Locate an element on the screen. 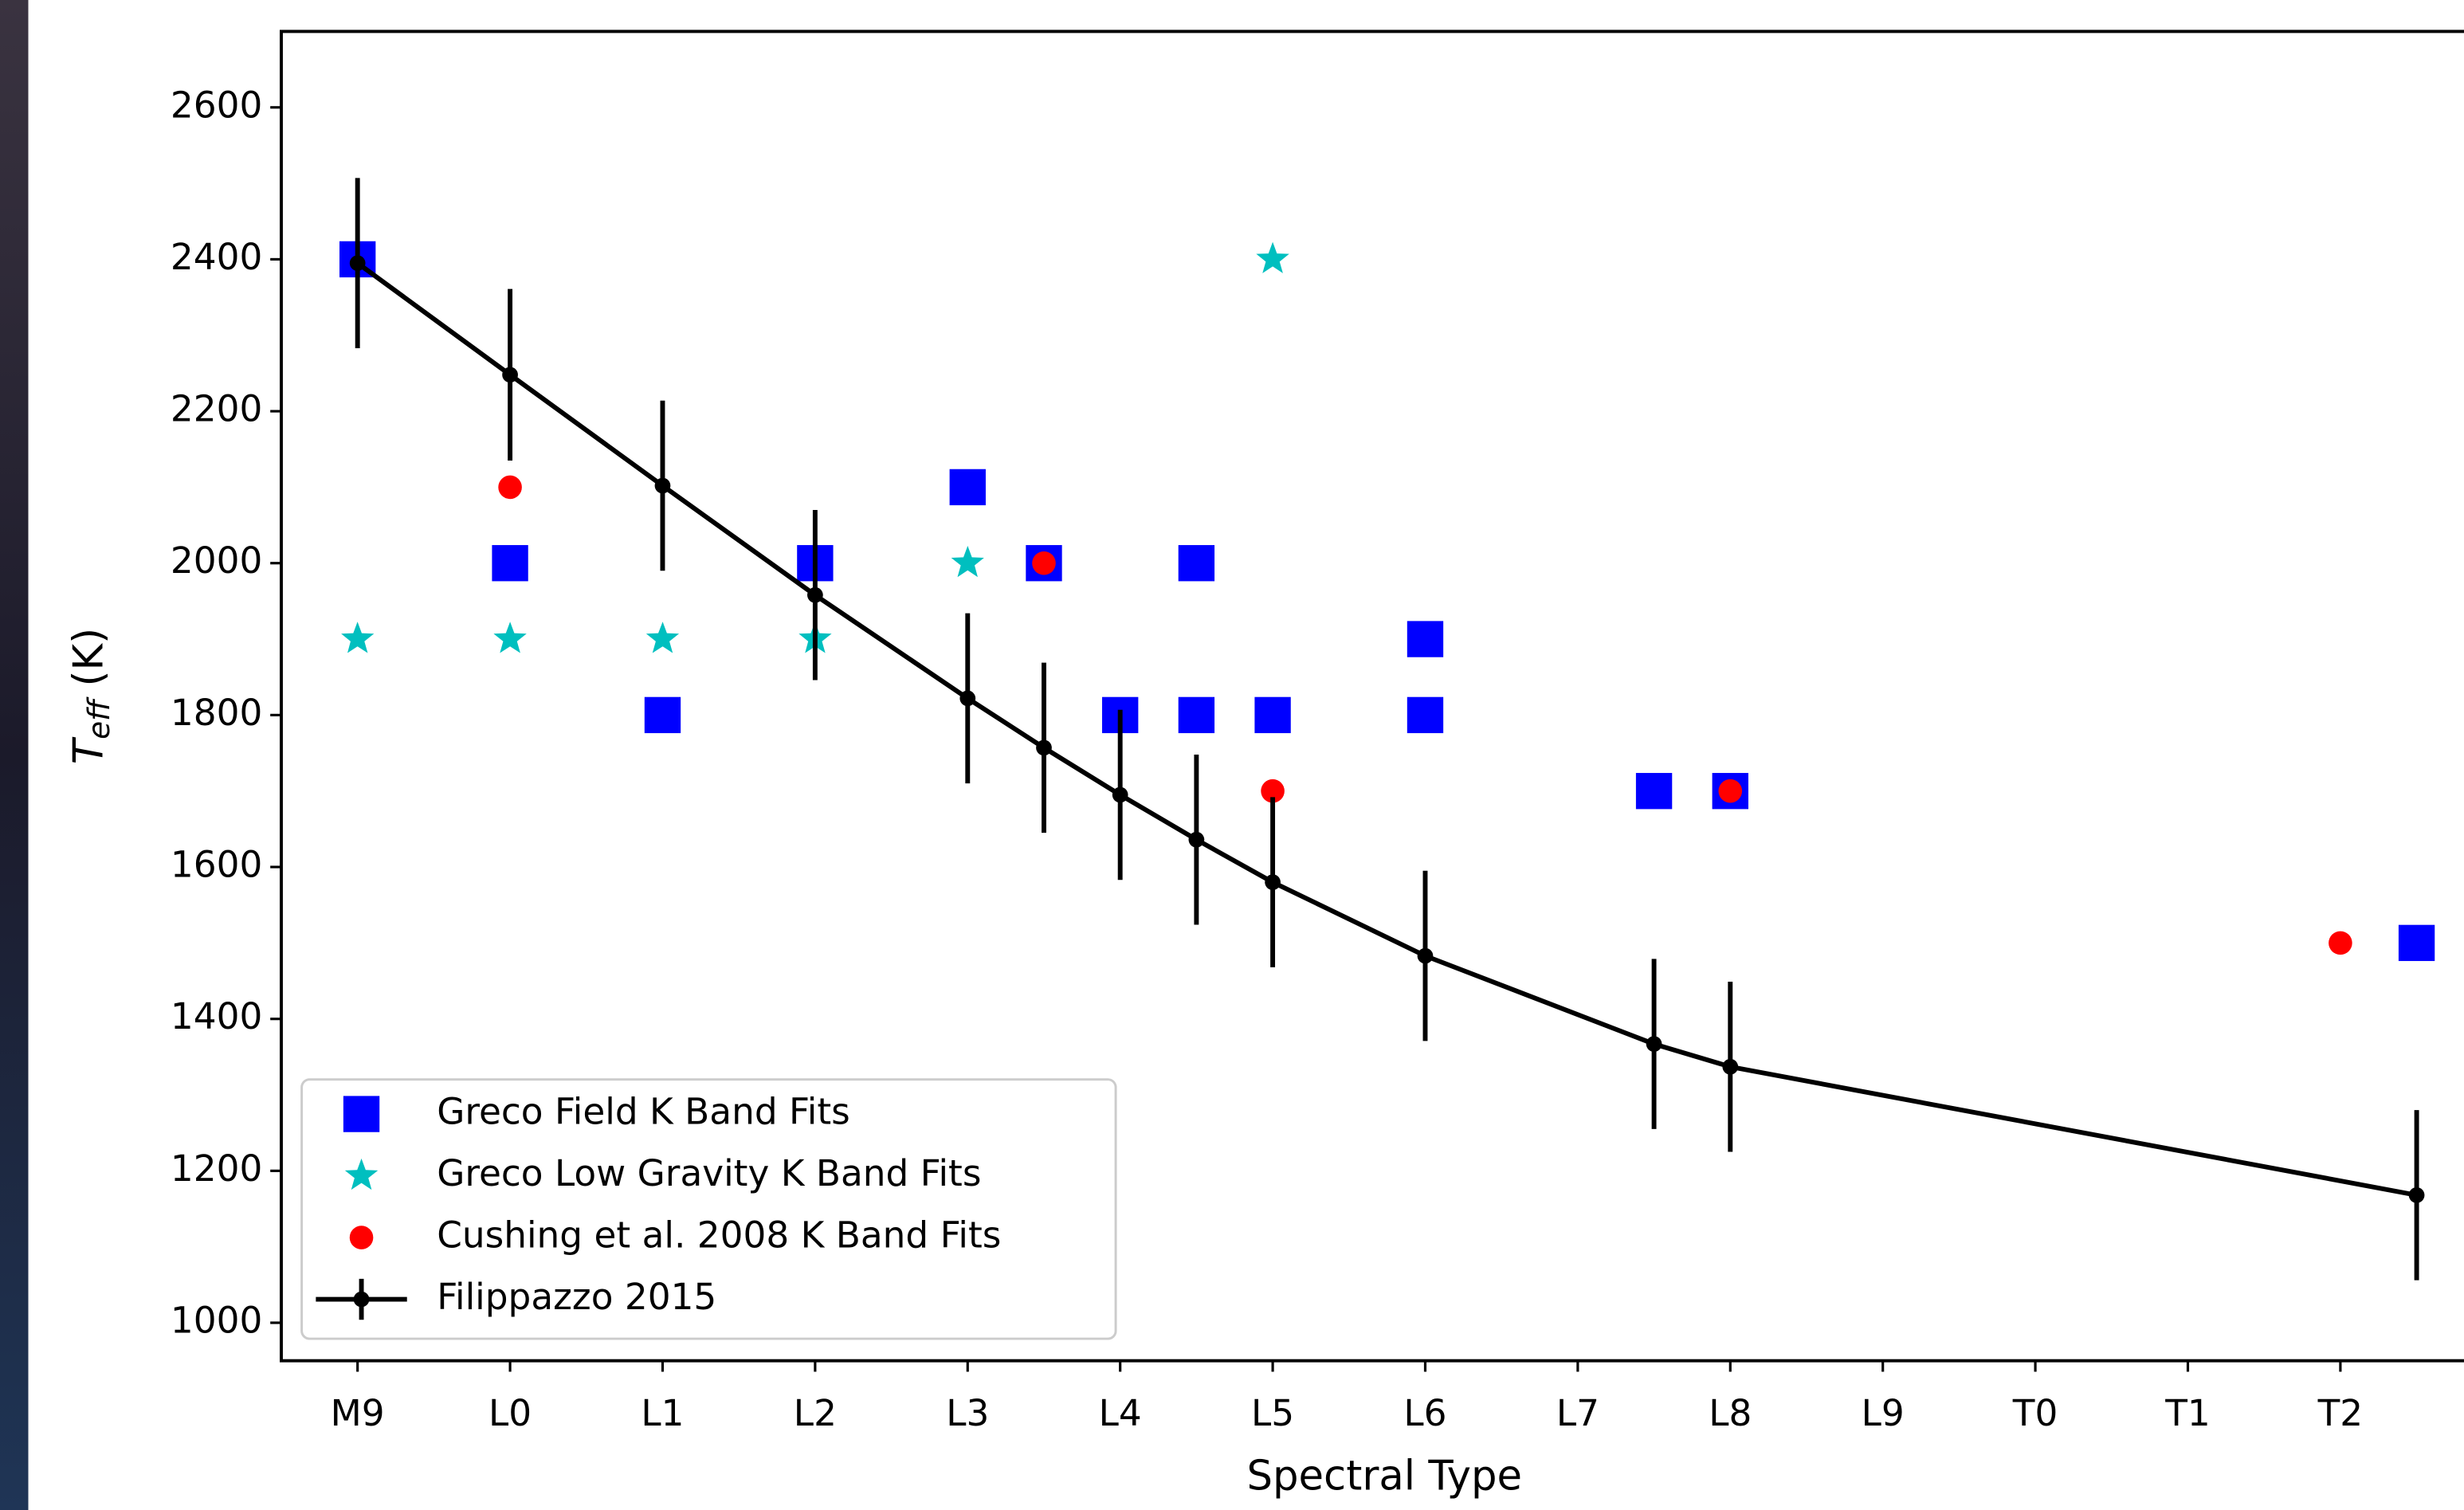 This screenshot has height=1510, width=2464. y-tick-label: 1400 is located at coordinates (216, 1016).